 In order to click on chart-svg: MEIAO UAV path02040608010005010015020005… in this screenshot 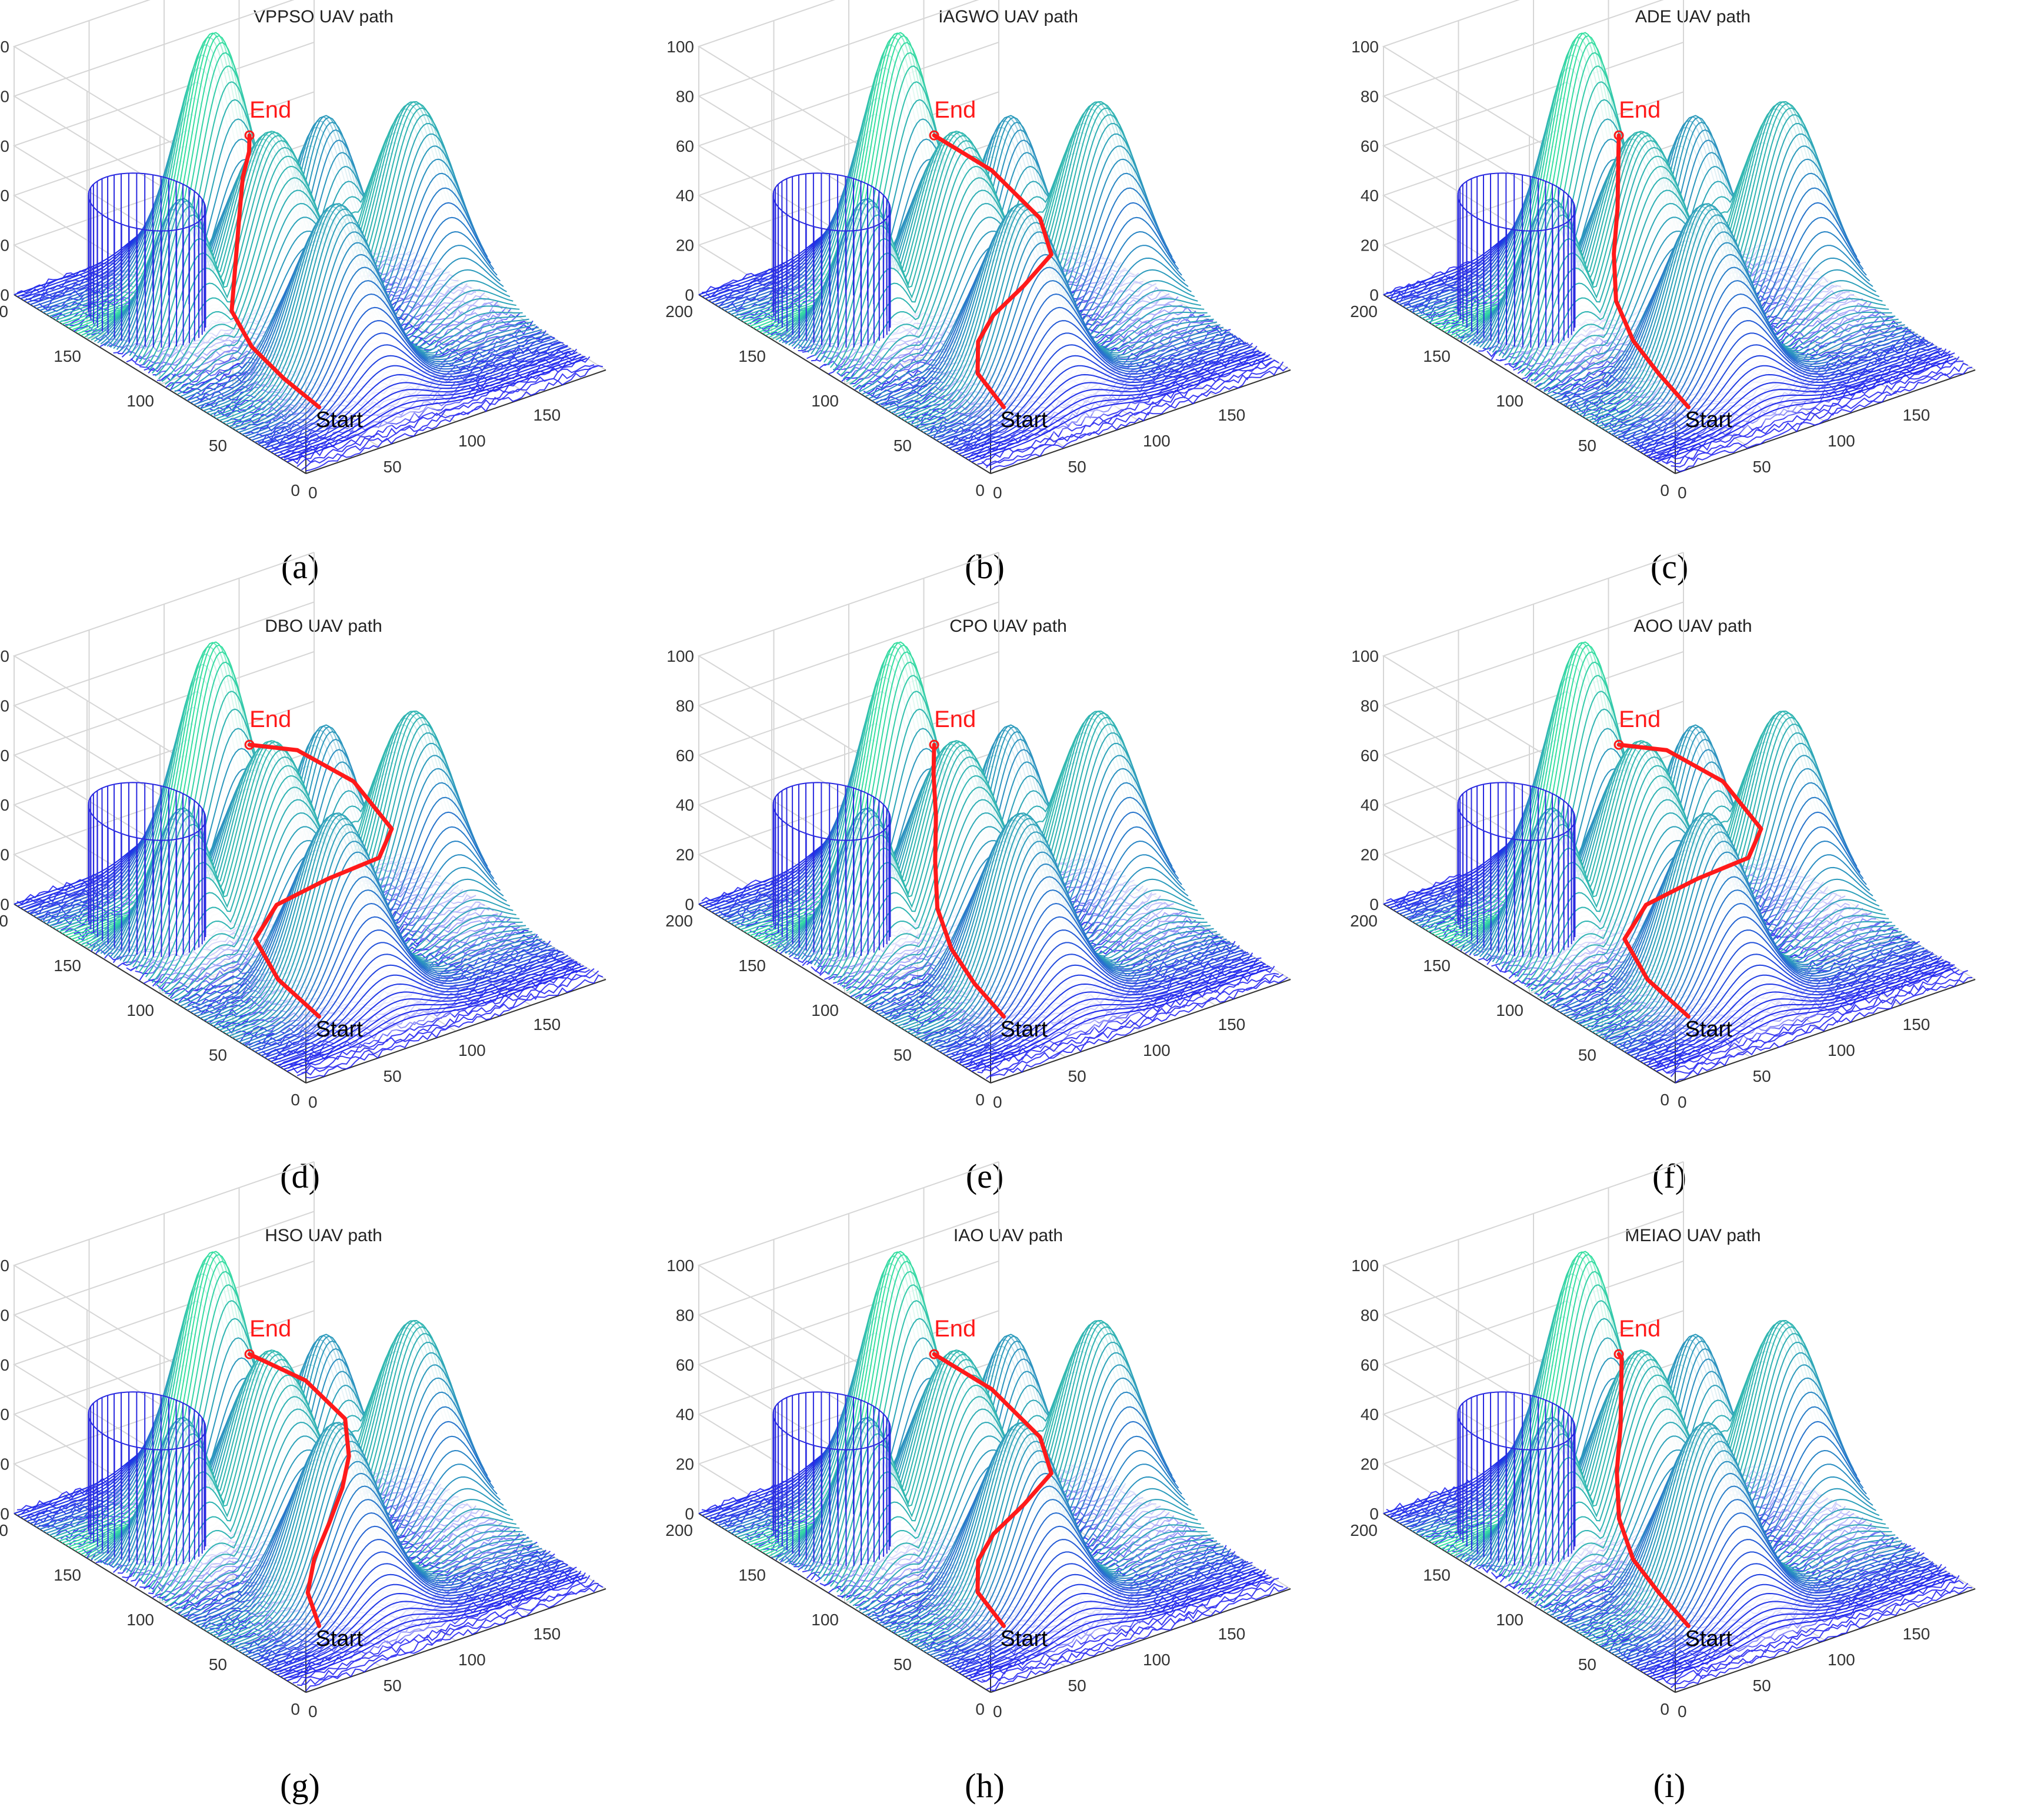, I will do `click(1663, 1441)`.